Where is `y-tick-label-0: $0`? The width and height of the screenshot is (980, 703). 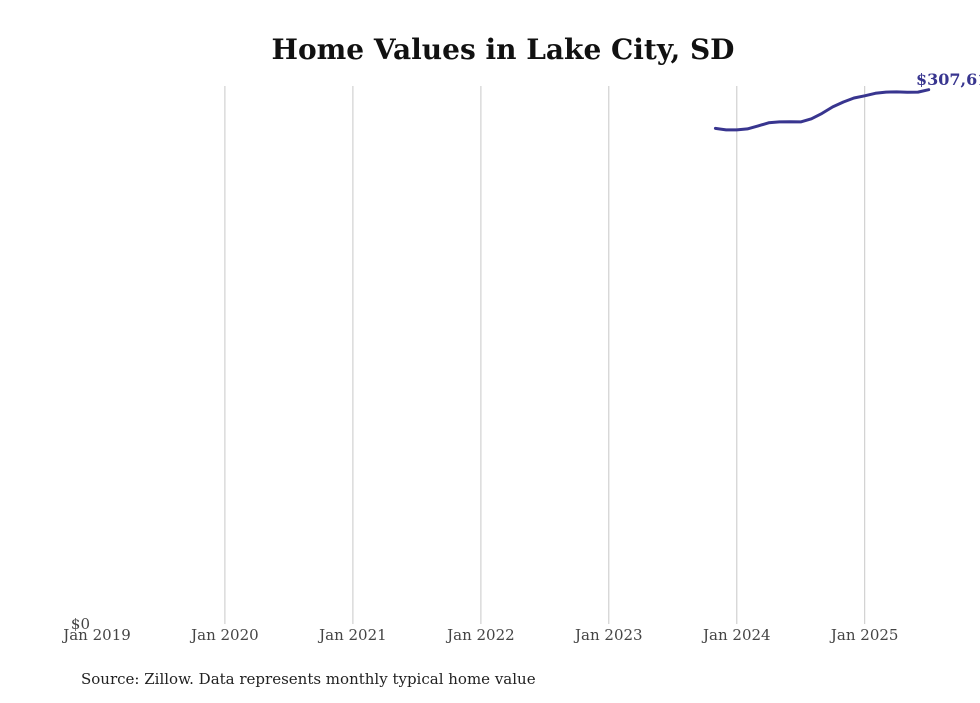
y-tick-label-0: $0 is located at coordinates (80, 624).